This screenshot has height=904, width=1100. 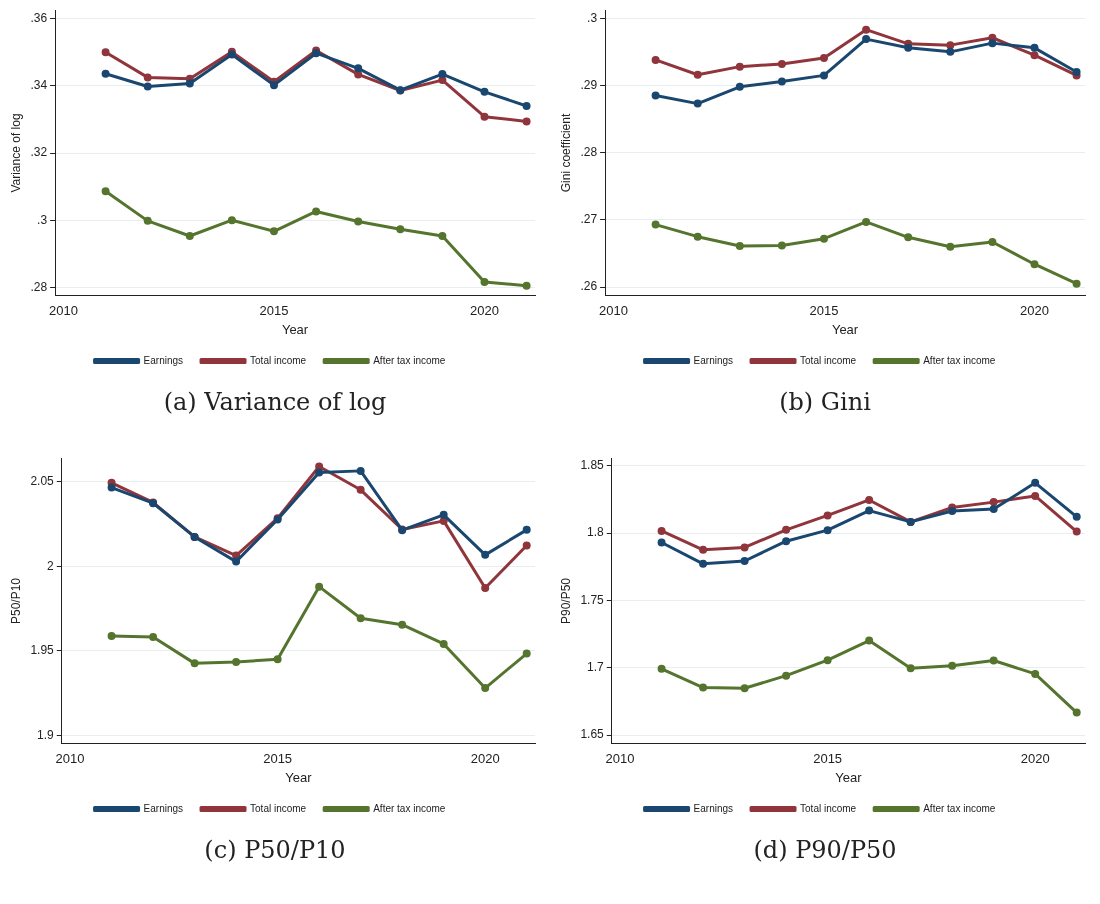 I want to click on y-tick-label: 1.7, so click(x=596, y=667).